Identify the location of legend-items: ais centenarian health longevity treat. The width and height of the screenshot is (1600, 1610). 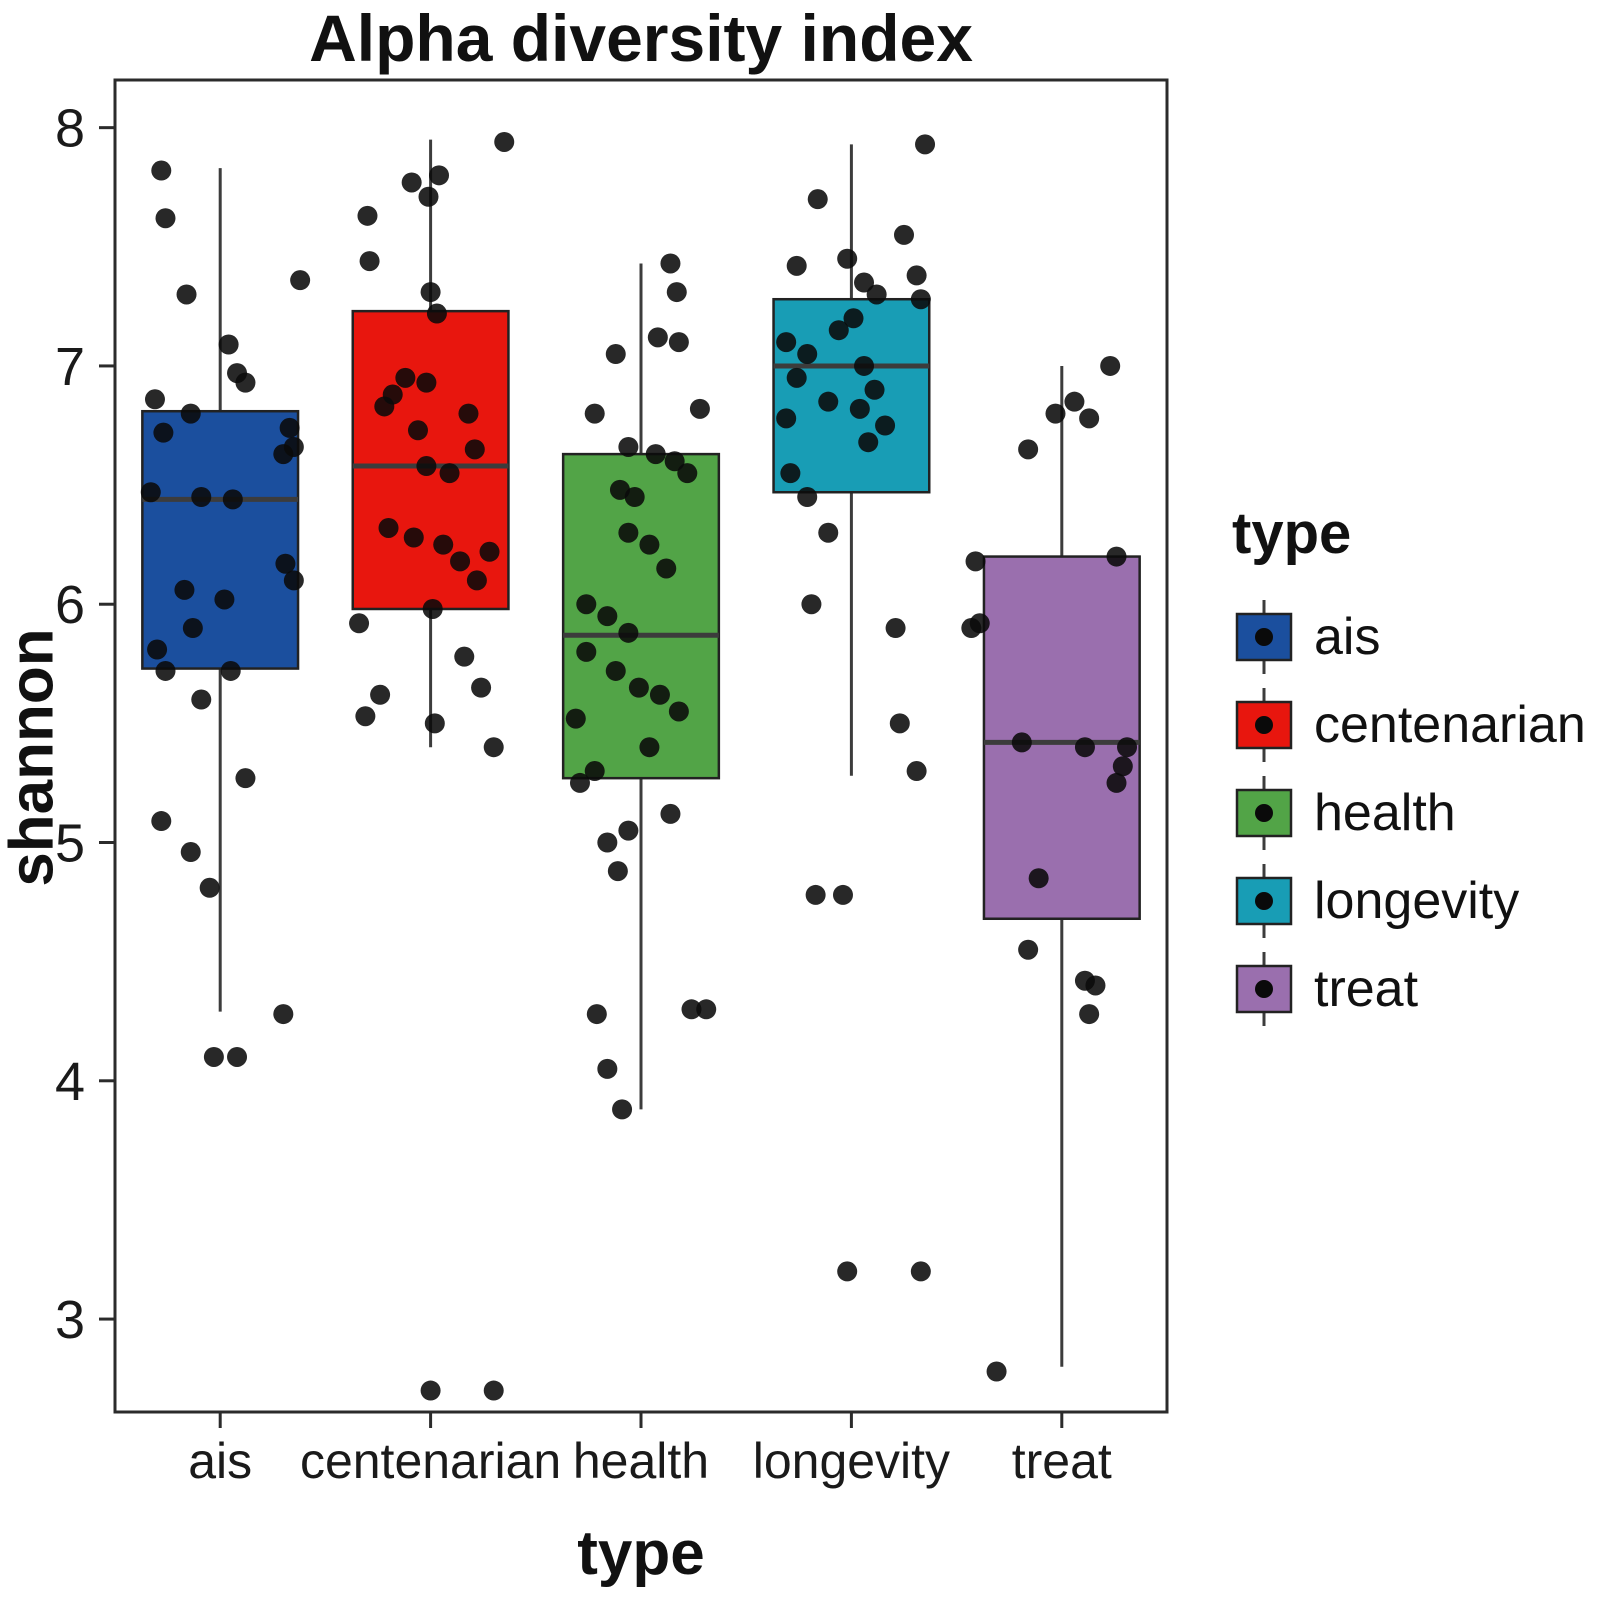
(1409, 813).